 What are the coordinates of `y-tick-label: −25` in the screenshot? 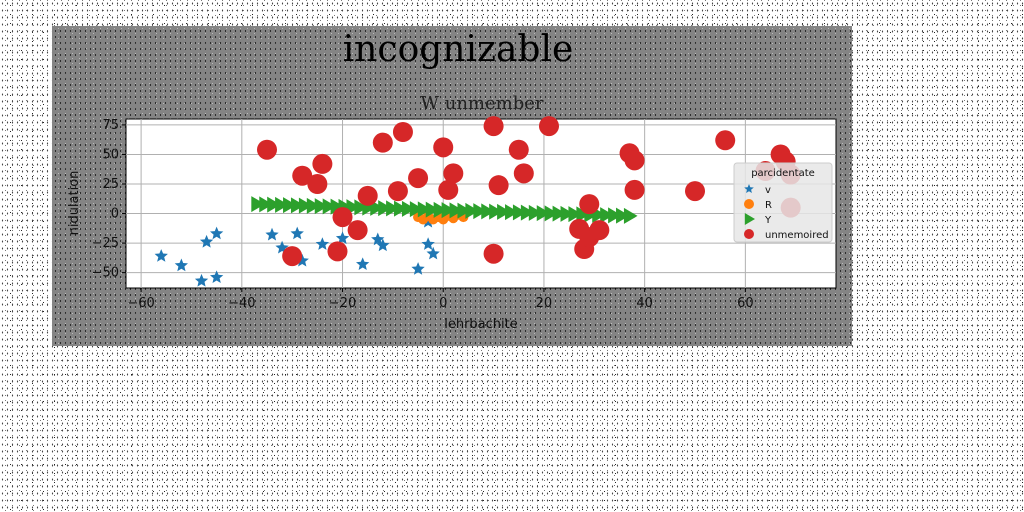 It's located at (105, 243).